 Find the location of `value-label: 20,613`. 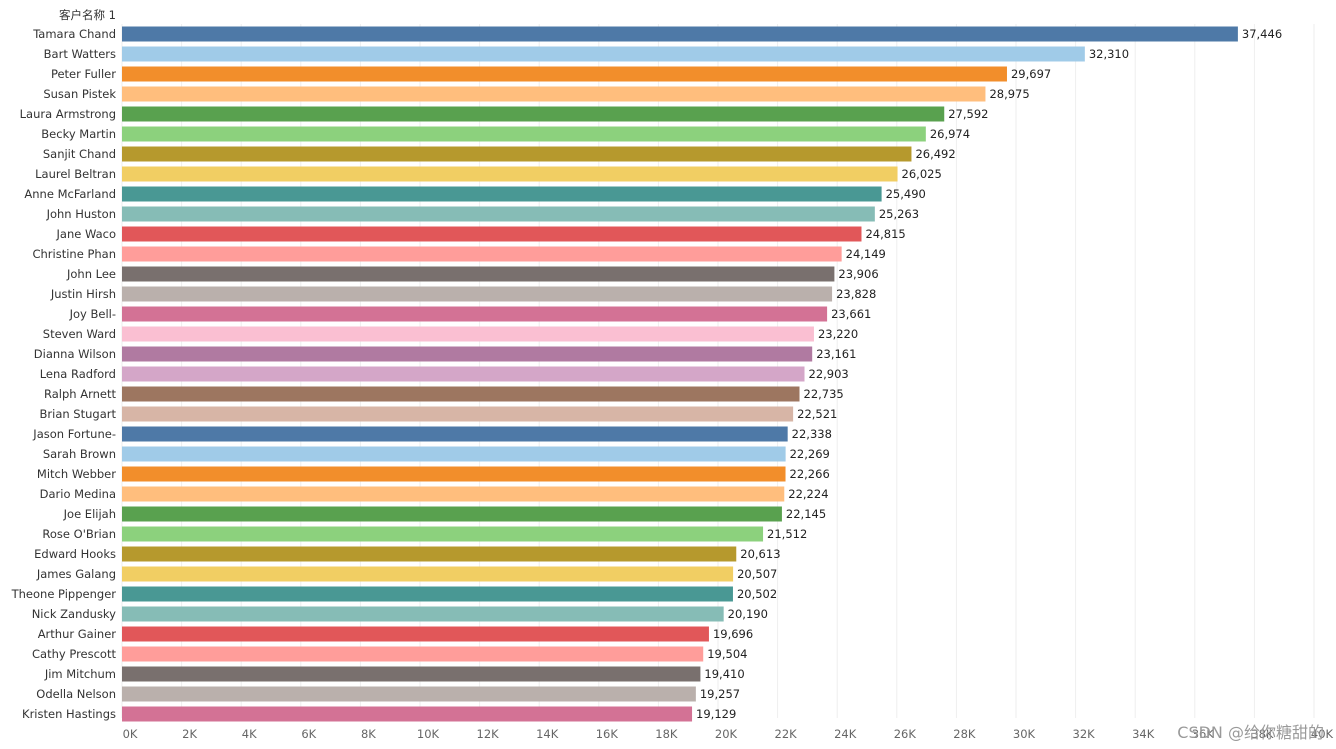

value-label: 20,613 is located at coordinates (760, 554).